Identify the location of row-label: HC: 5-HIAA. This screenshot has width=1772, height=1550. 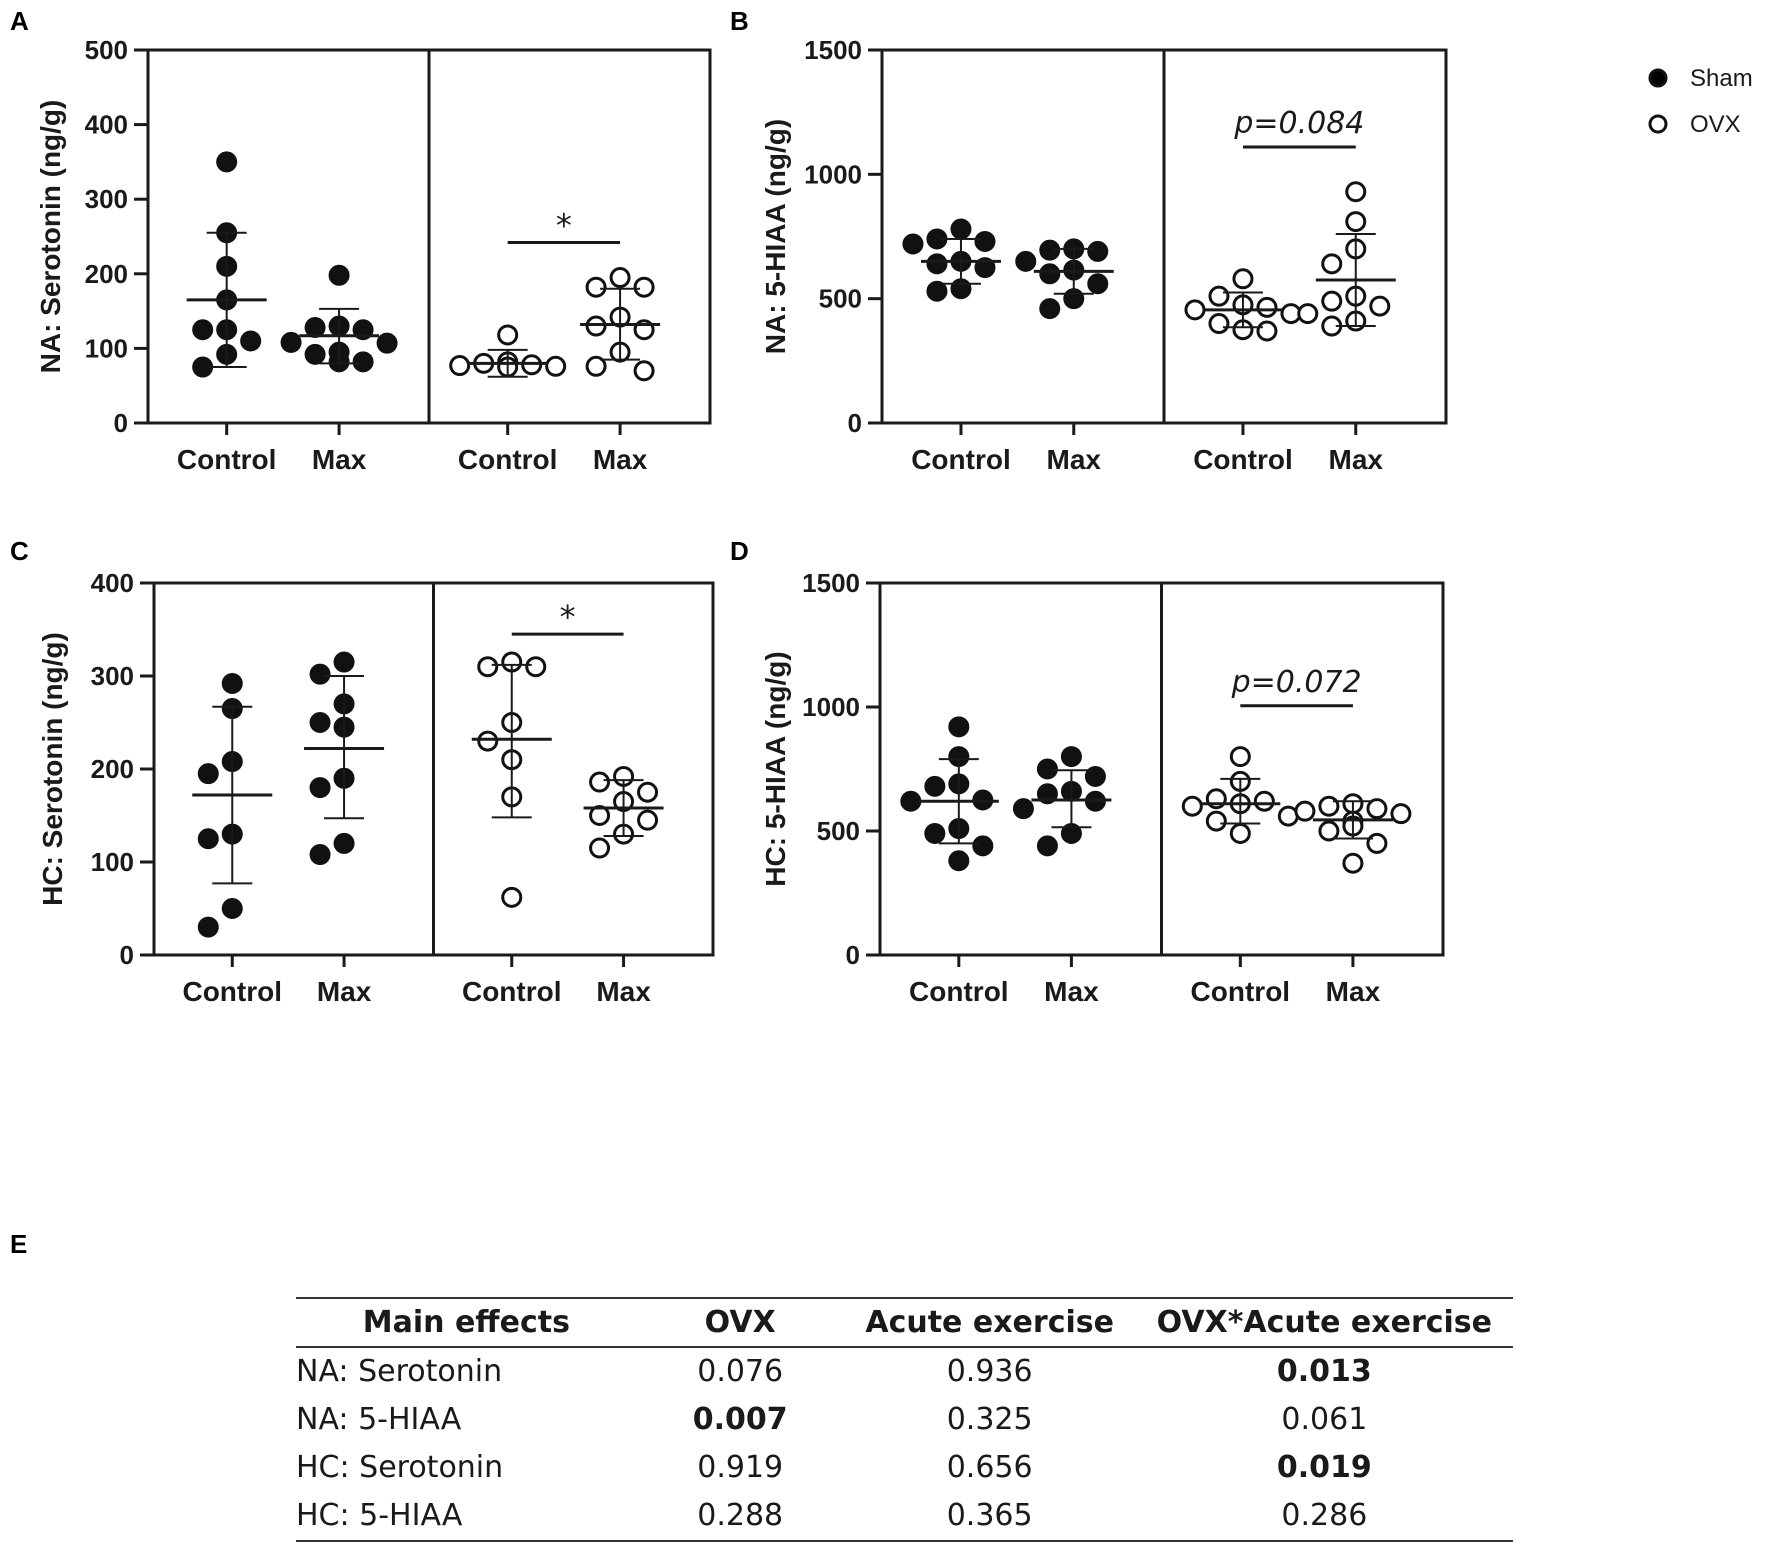
(466, 1517).